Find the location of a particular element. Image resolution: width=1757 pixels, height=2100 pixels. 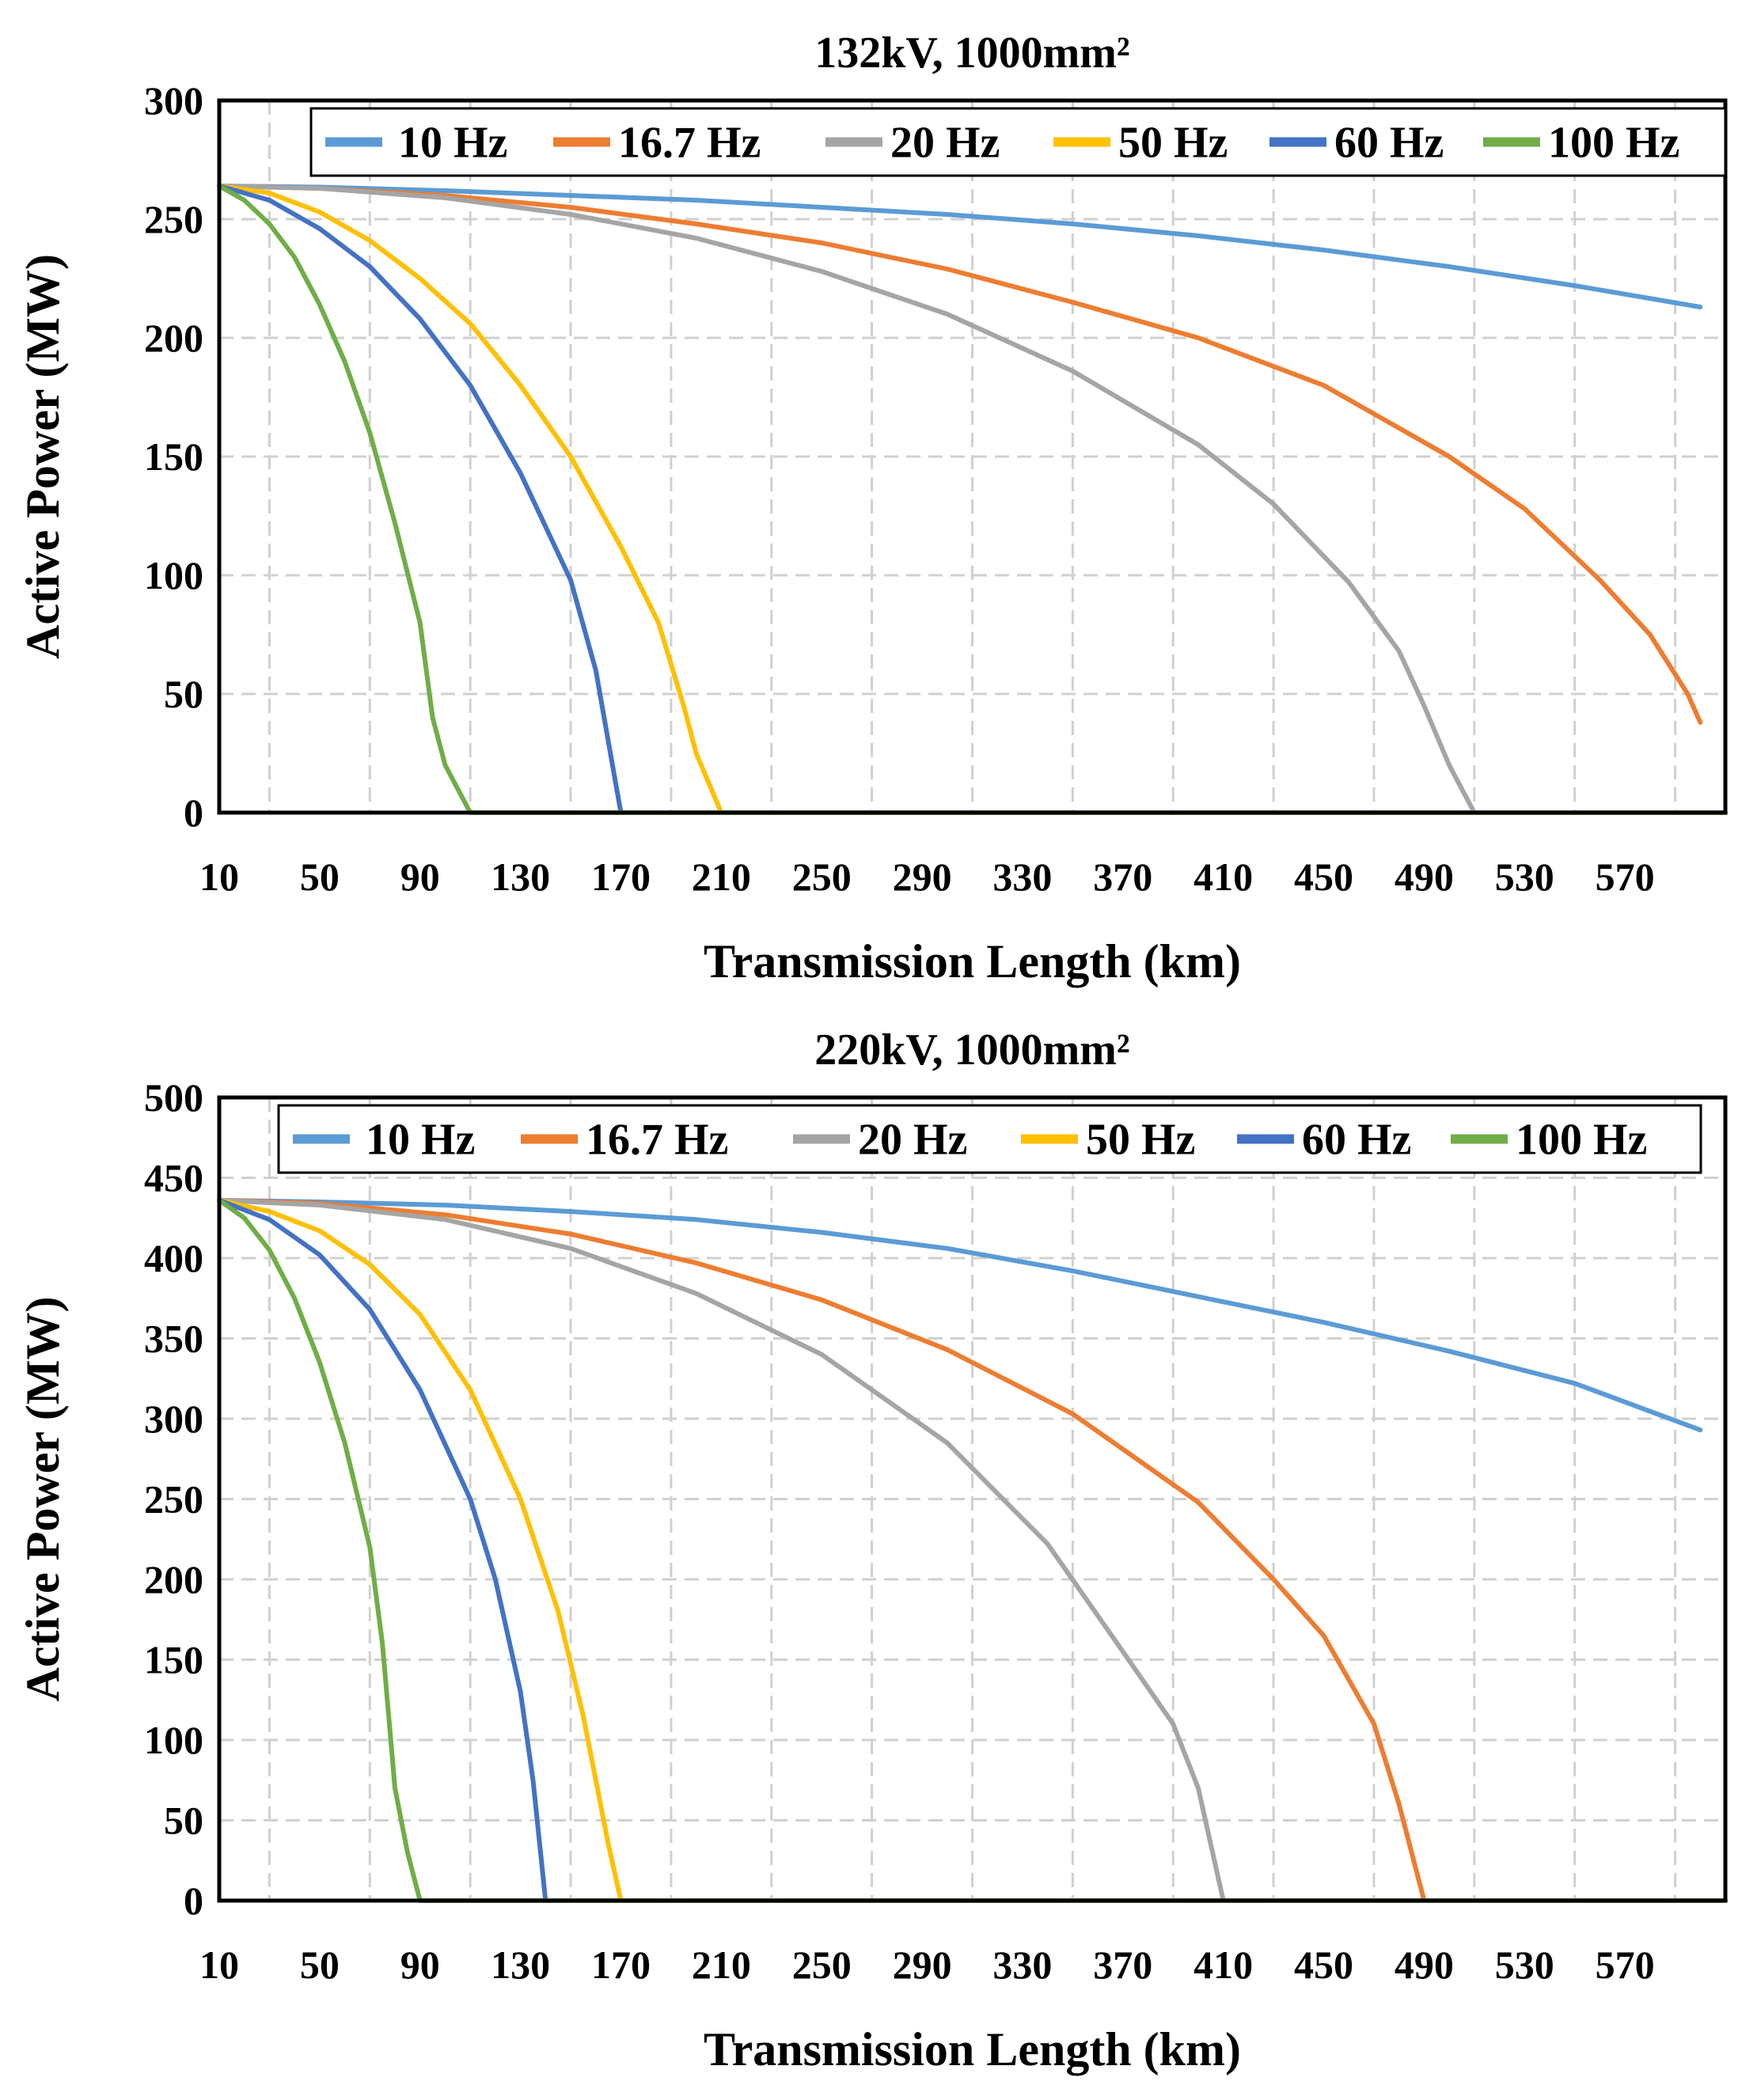

y-tick-label: 350 is located at coordinates (173, 1339).